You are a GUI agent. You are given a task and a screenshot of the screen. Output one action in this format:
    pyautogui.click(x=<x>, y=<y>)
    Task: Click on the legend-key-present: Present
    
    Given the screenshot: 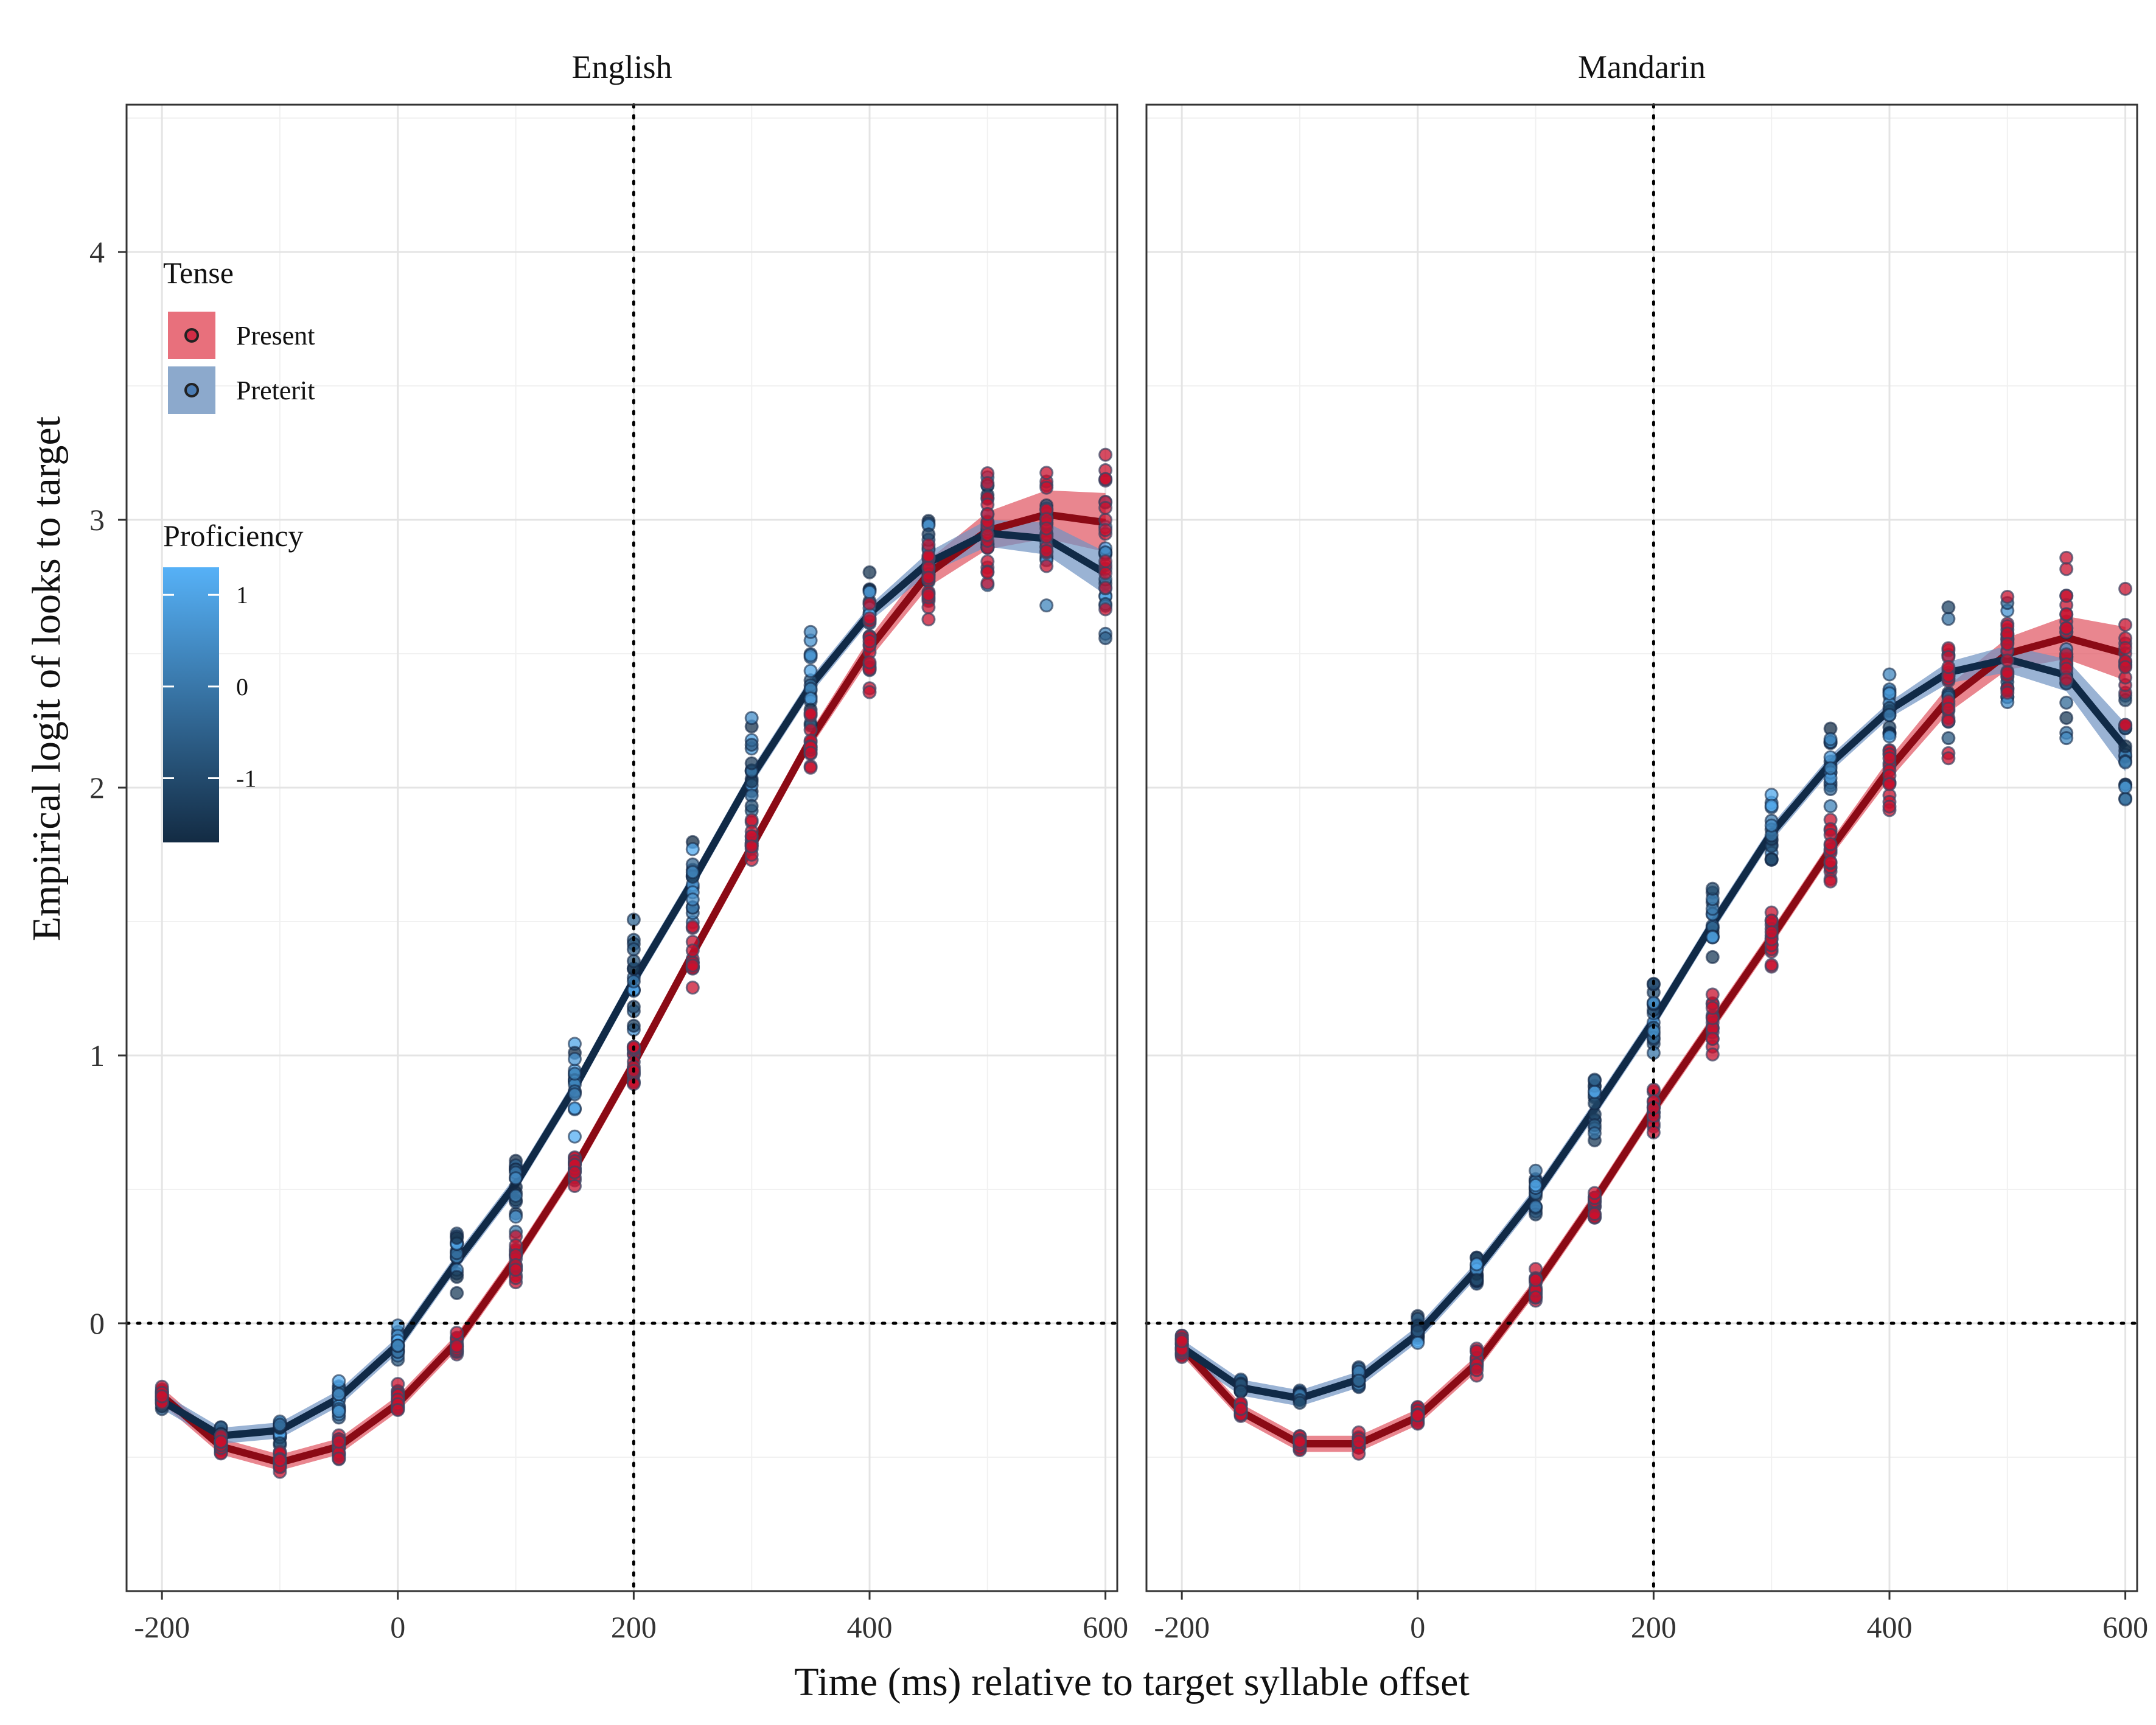 What is the action you would take?
    pyautogui.click(x=241, y=335)
    